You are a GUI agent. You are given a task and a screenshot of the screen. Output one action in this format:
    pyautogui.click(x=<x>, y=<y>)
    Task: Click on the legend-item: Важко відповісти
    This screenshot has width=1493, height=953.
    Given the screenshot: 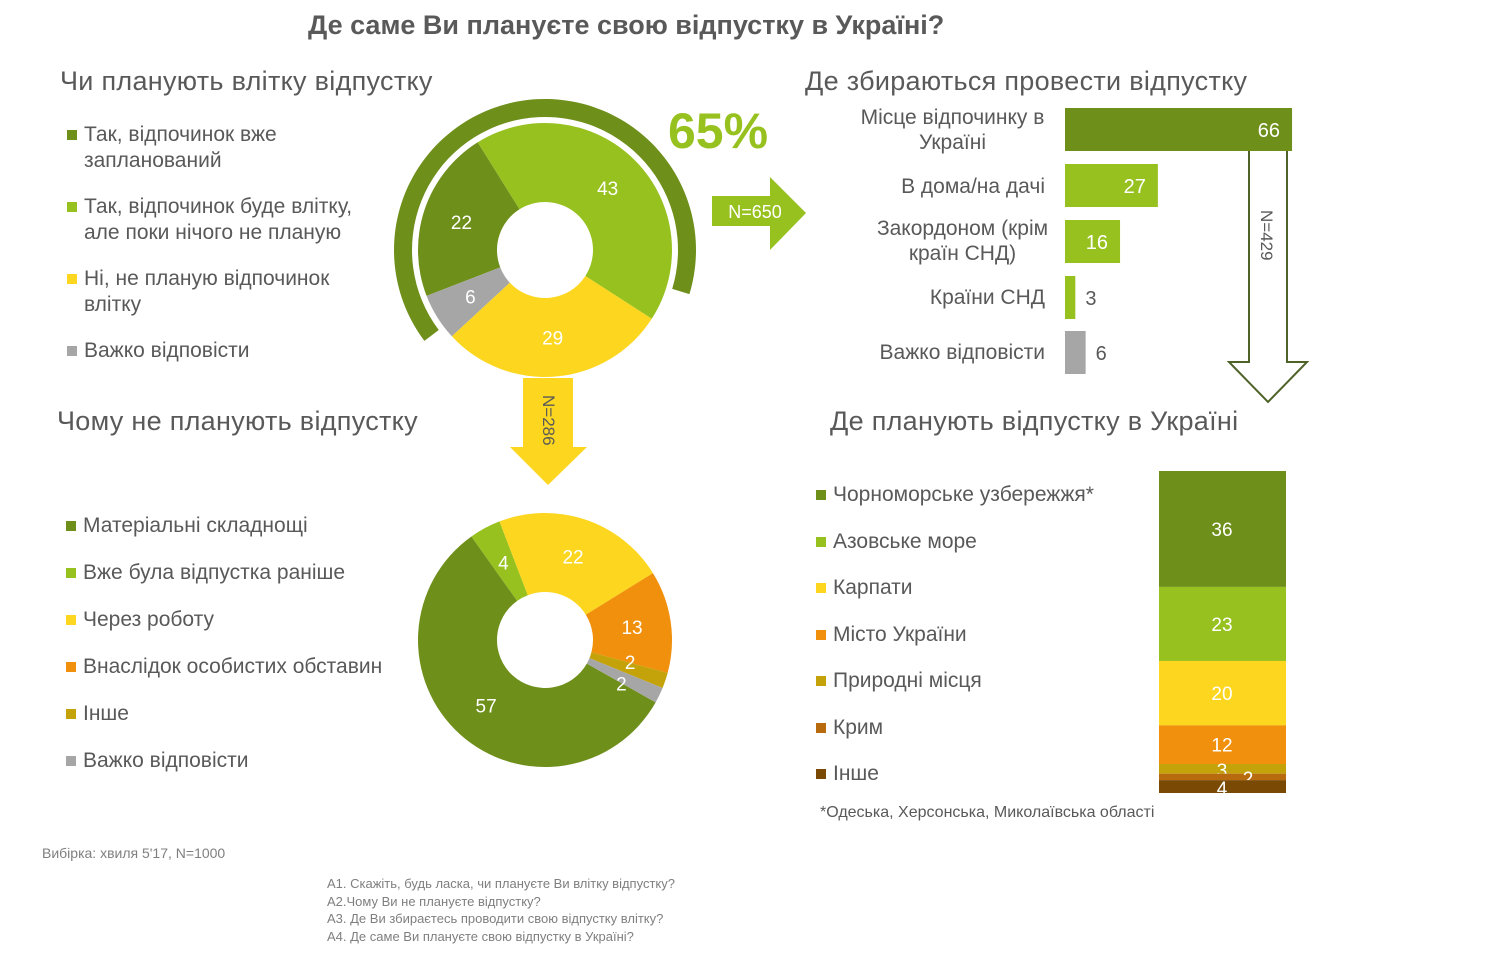 What is the action you would take?
    pyautogui.click(x=227, y=351)
    